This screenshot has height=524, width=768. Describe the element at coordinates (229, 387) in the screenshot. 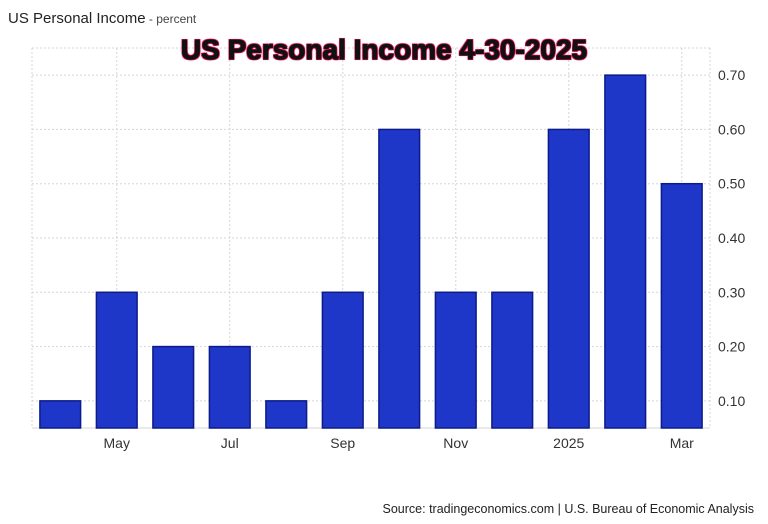

I see `bar-jul` at that location.